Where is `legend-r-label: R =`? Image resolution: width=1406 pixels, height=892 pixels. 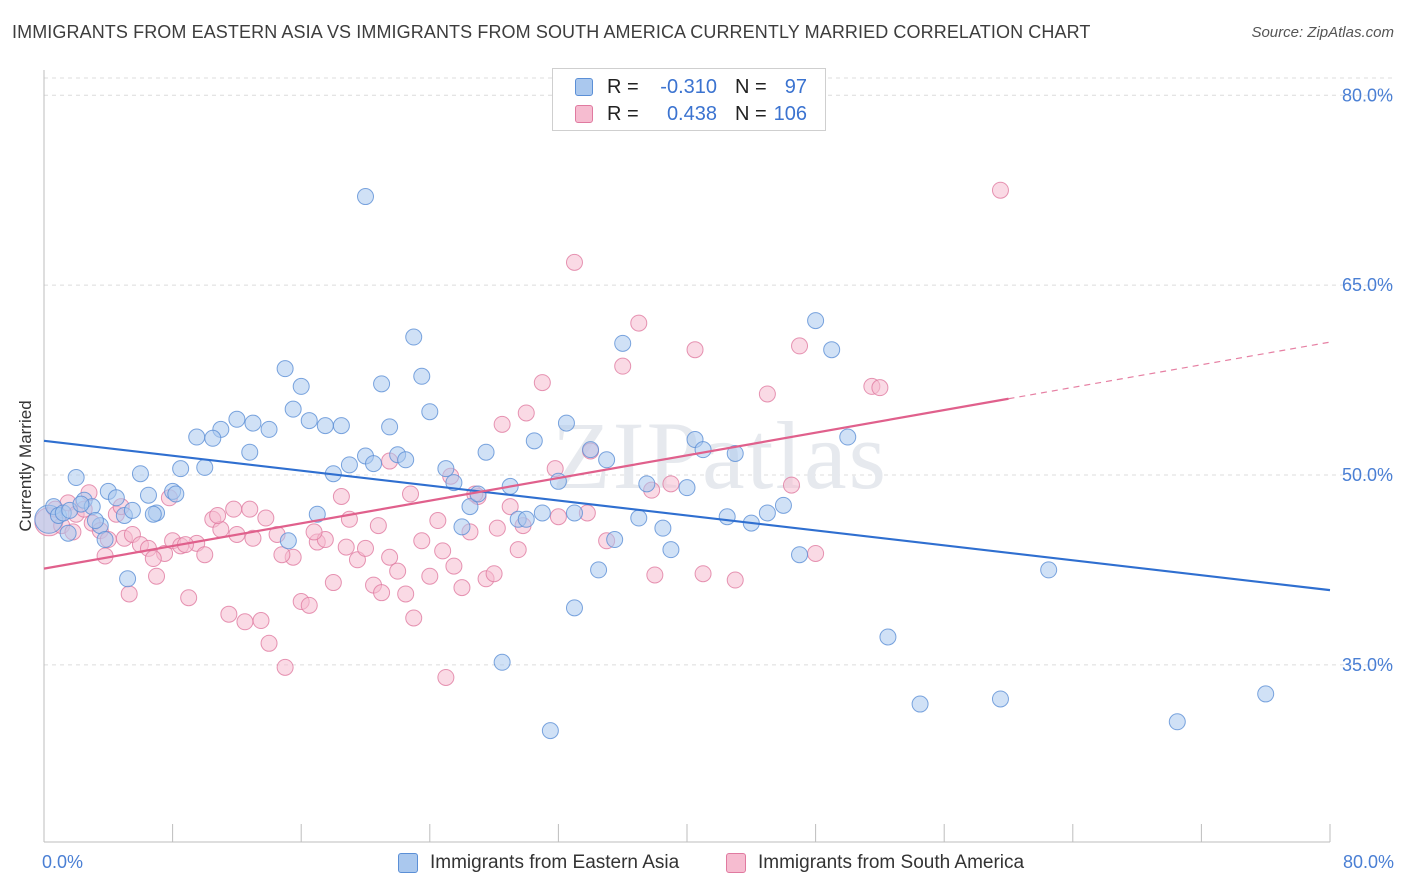 legend-r-label: R = is located at coordinates (623, 113).